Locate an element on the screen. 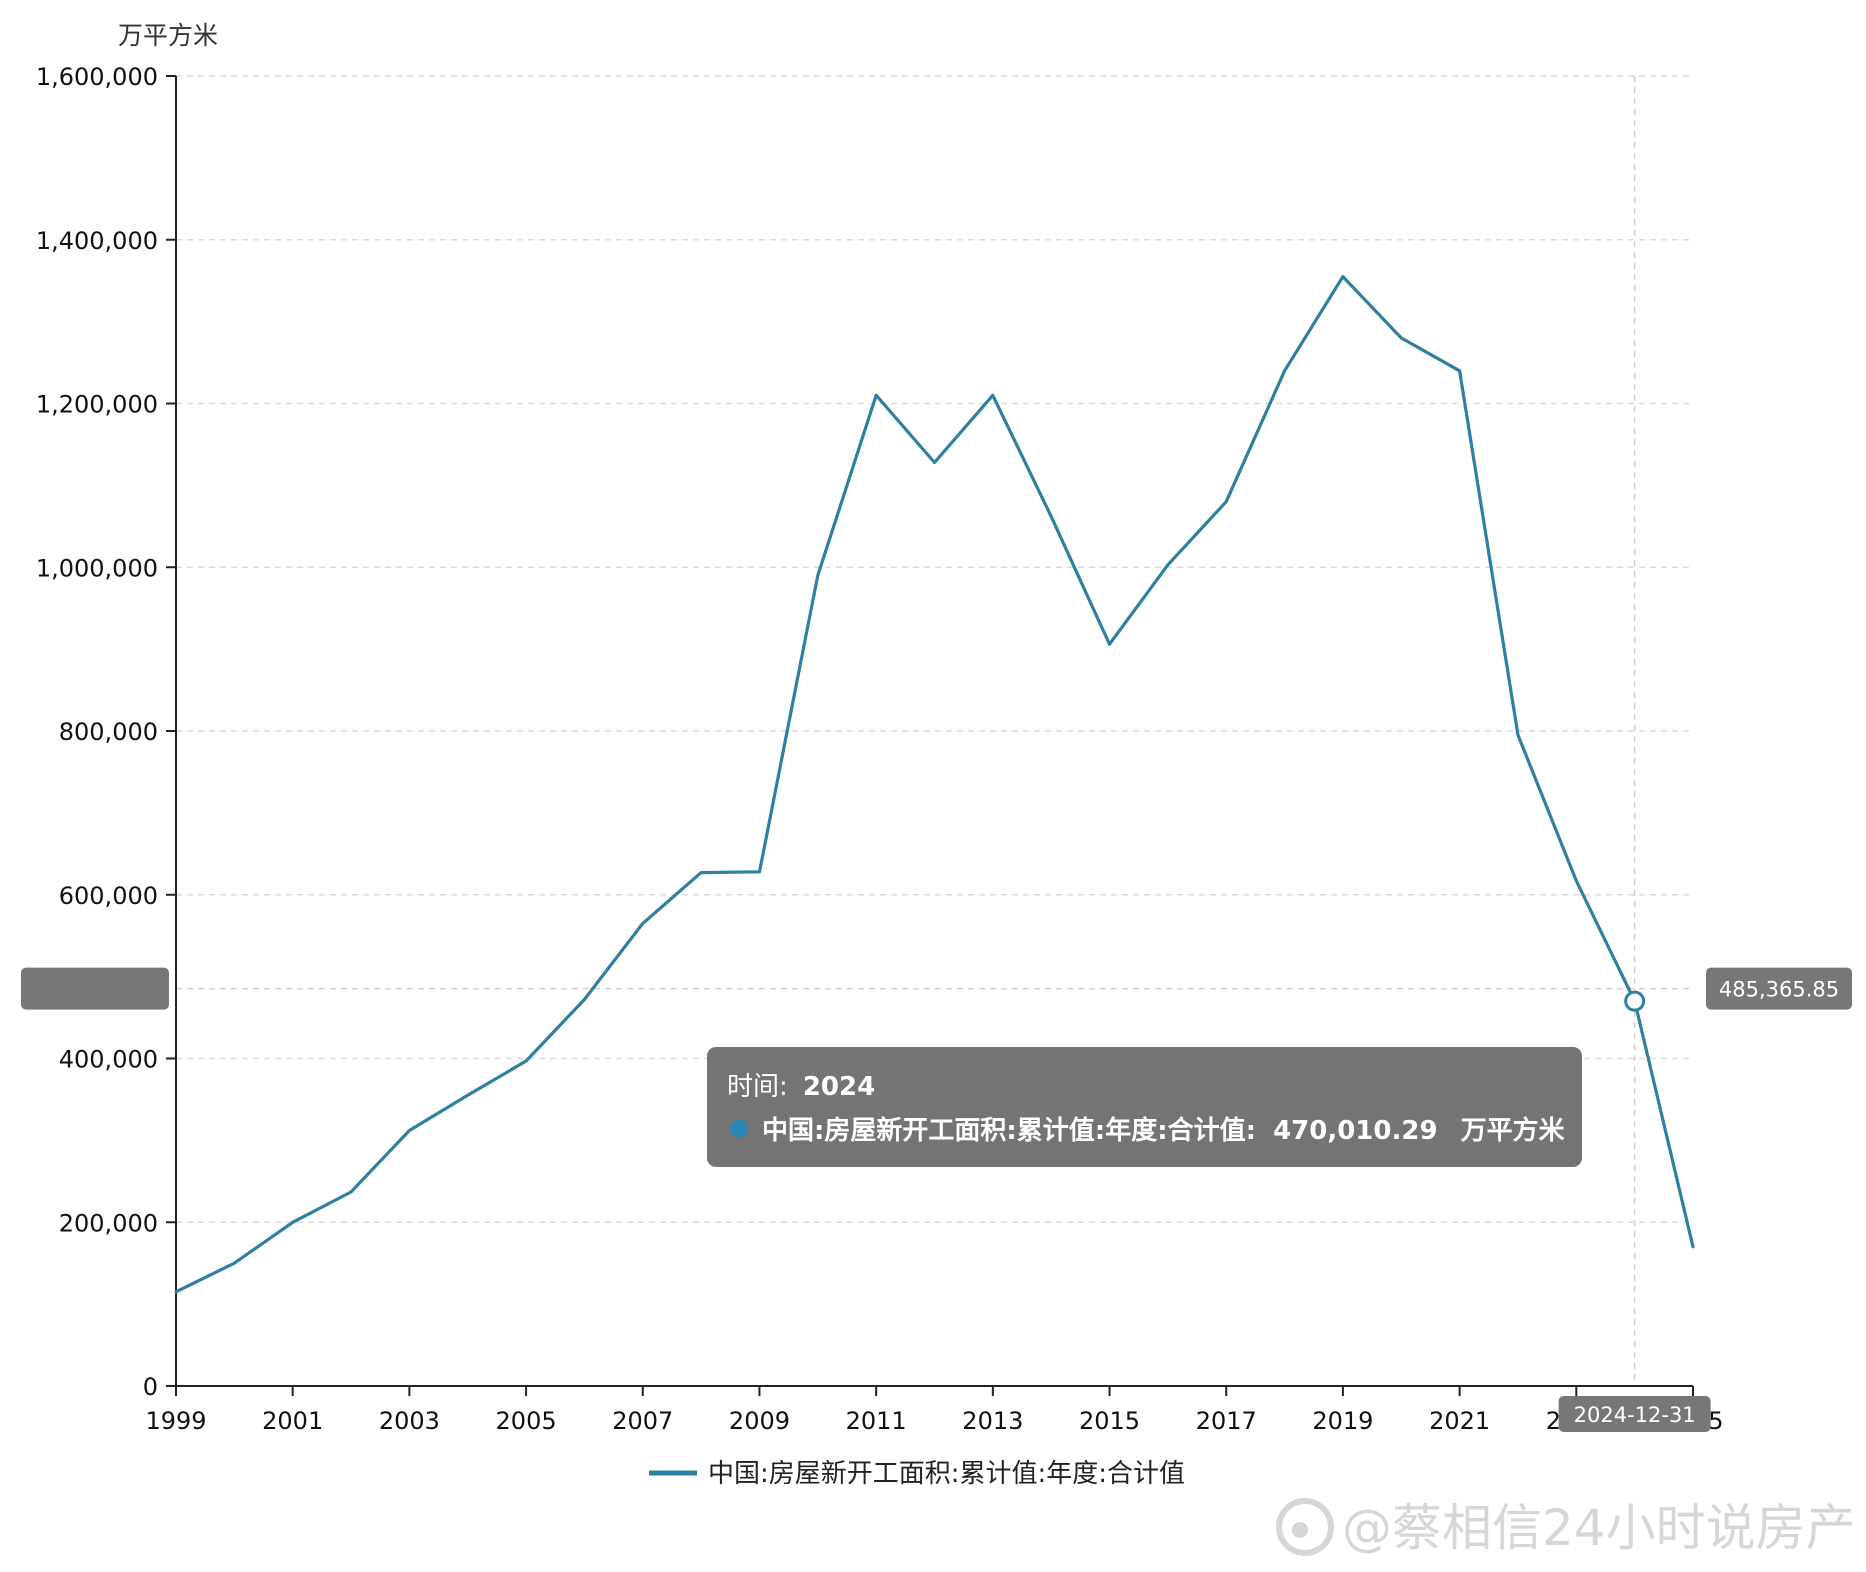 This screenshot has height=1572, width=1866. x-tick-label: 2017 is located at coordinates (1226, 1421).